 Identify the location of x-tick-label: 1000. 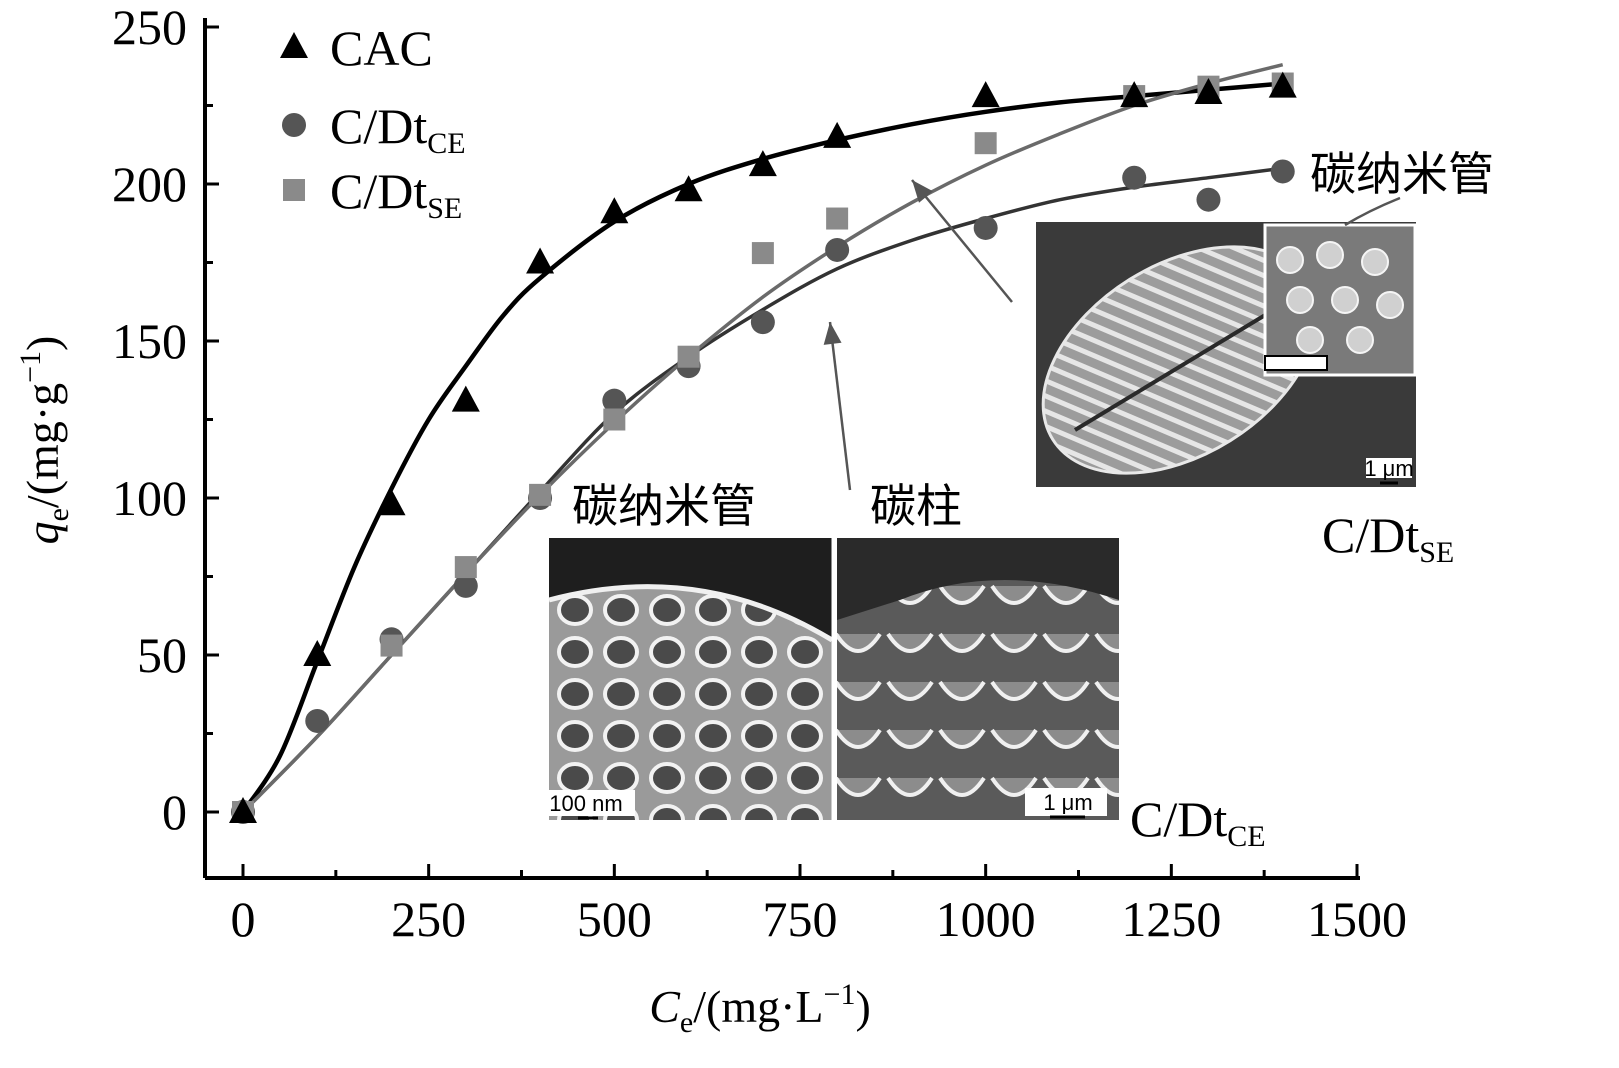
(986, 919).